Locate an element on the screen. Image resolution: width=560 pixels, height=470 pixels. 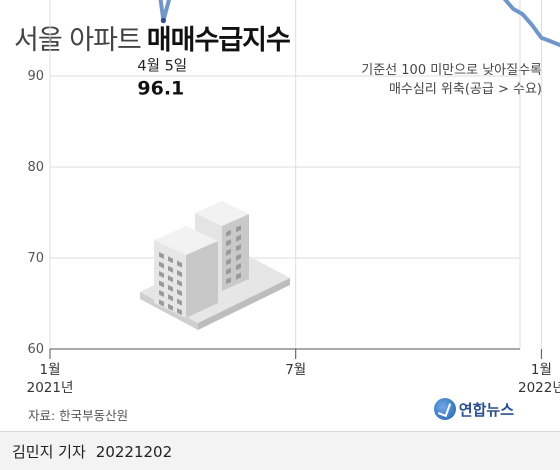
y-tick-label: 80 is located at coordinates (35, 167).